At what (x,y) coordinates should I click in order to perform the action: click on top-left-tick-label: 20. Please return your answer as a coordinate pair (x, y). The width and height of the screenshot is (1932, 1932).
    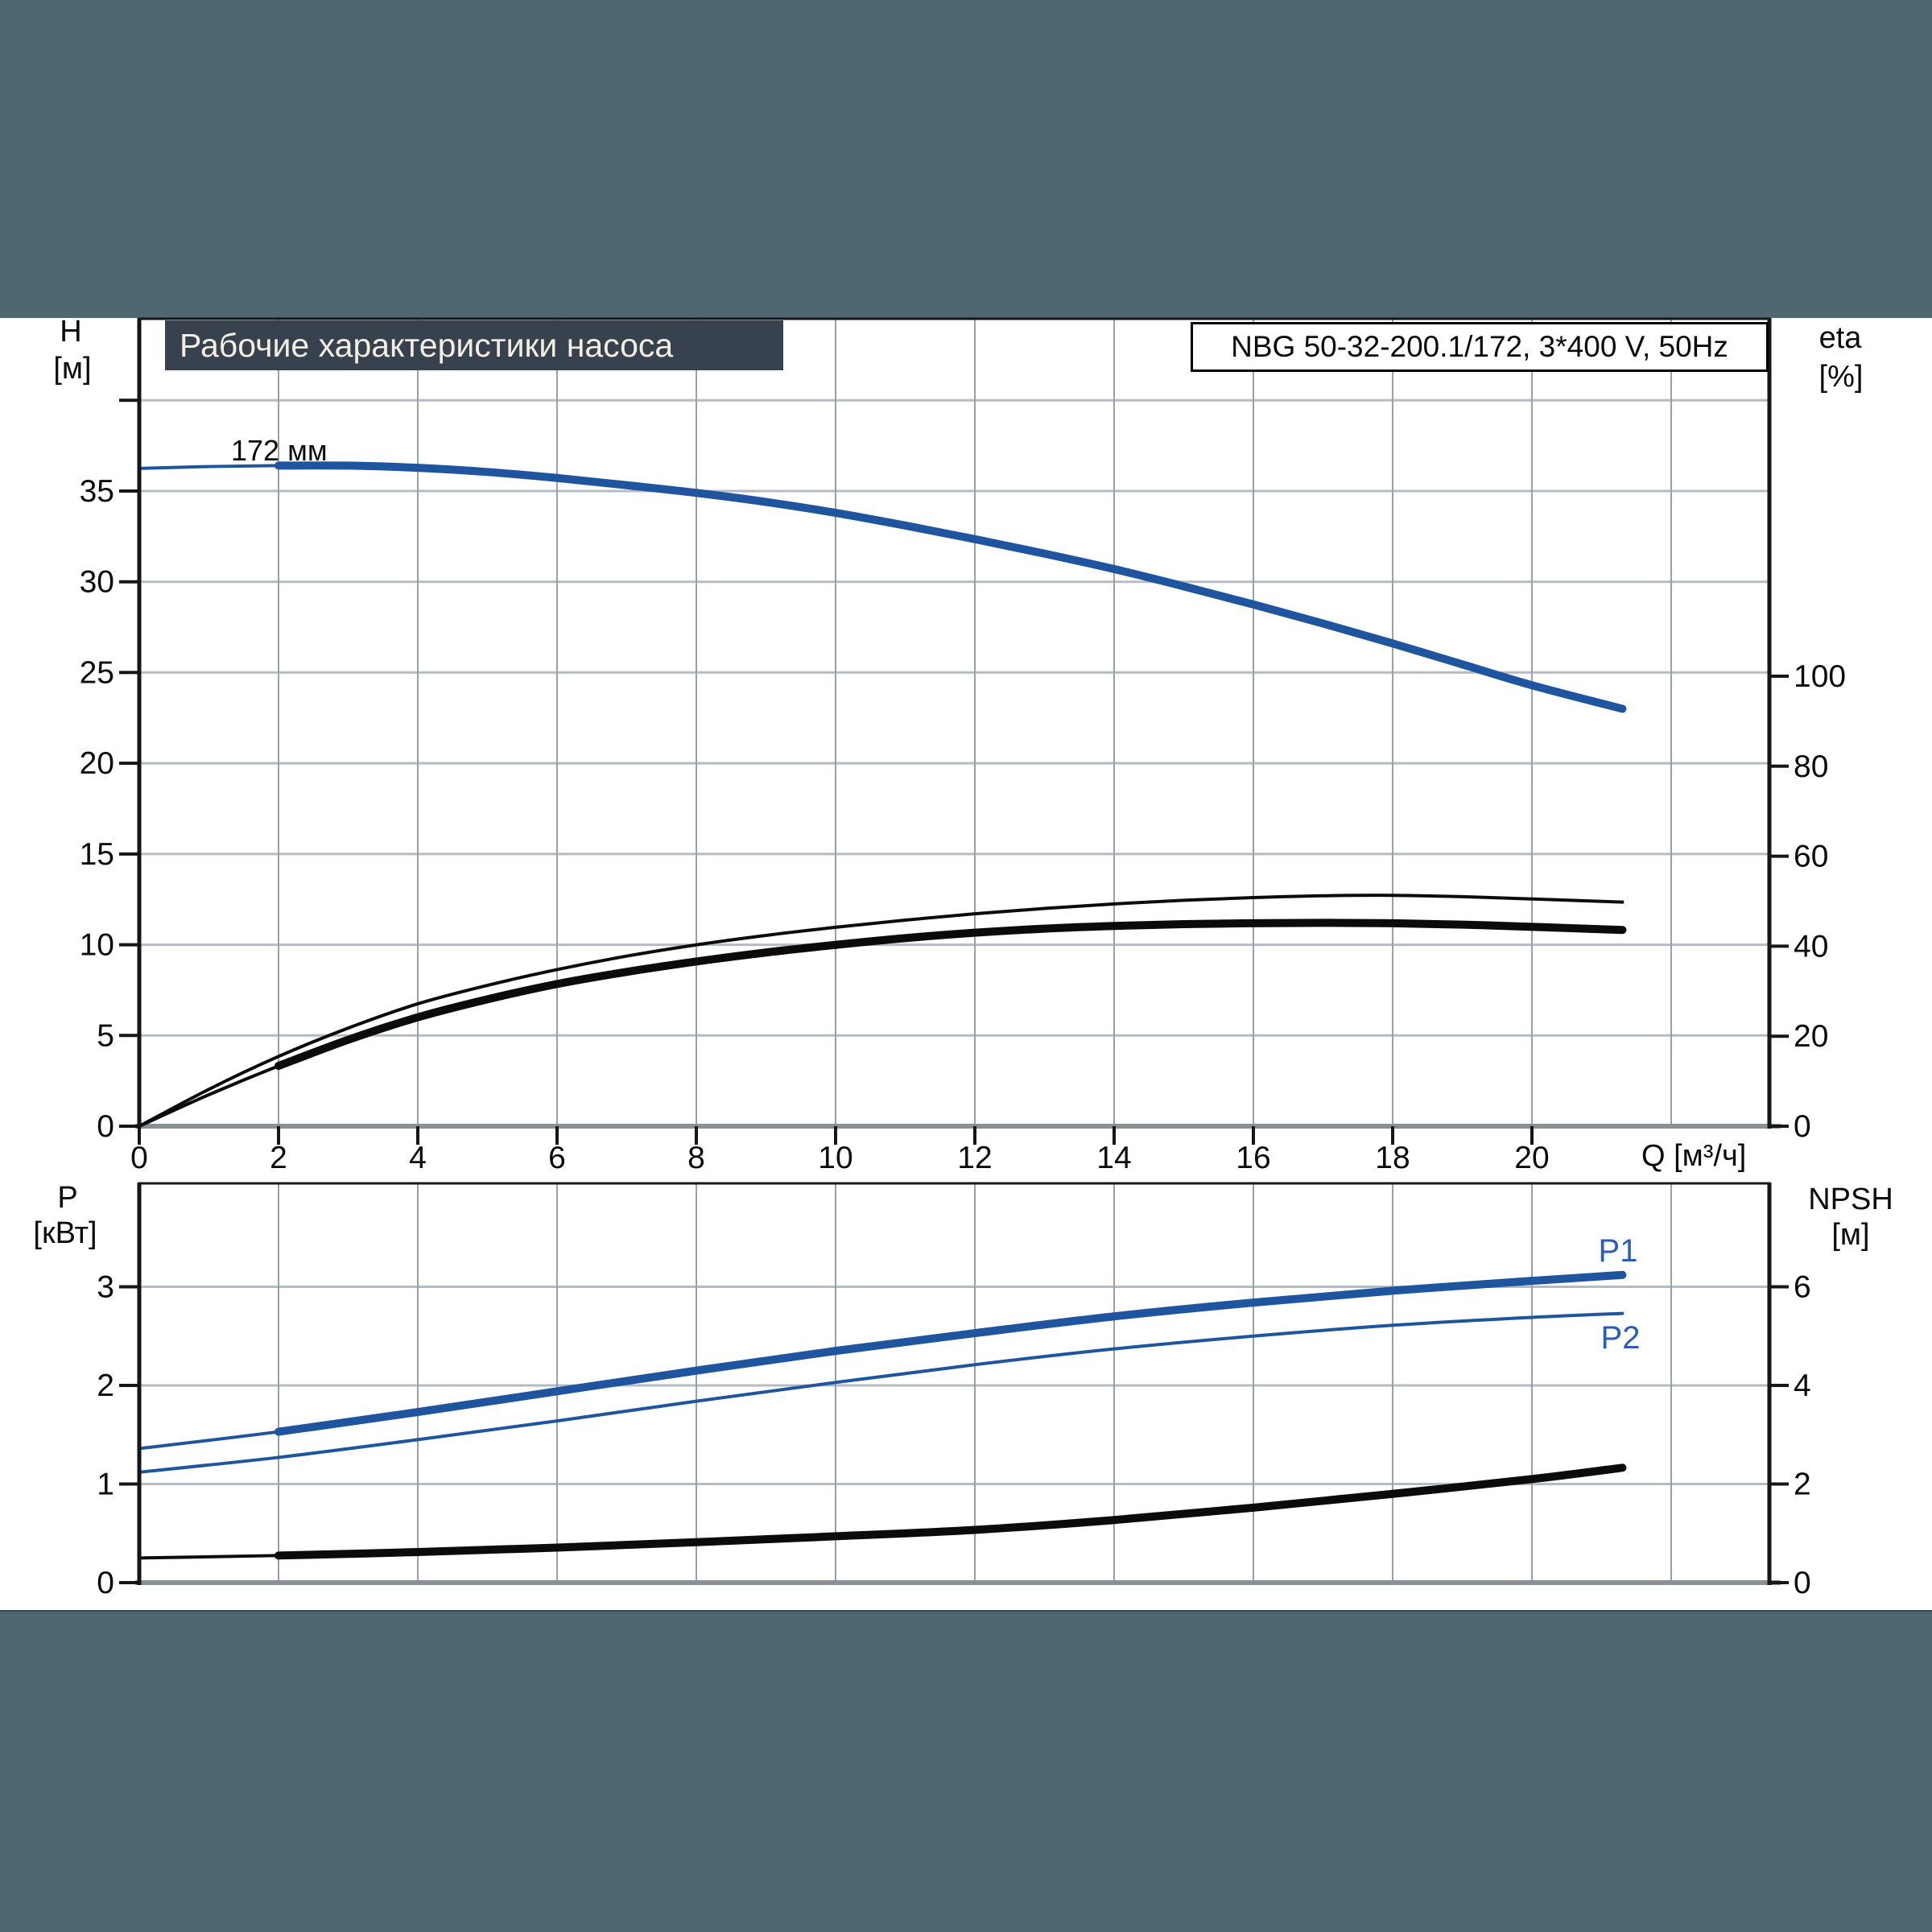
    Looking at the image, I should click on (97, 763).